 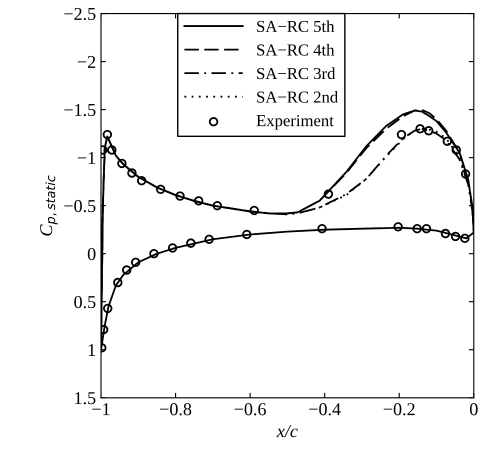 What do you see at coordinates (80, 206) in the screenshot?
I see `y-tick-label: −0.5` at bounding box center [80, 206].